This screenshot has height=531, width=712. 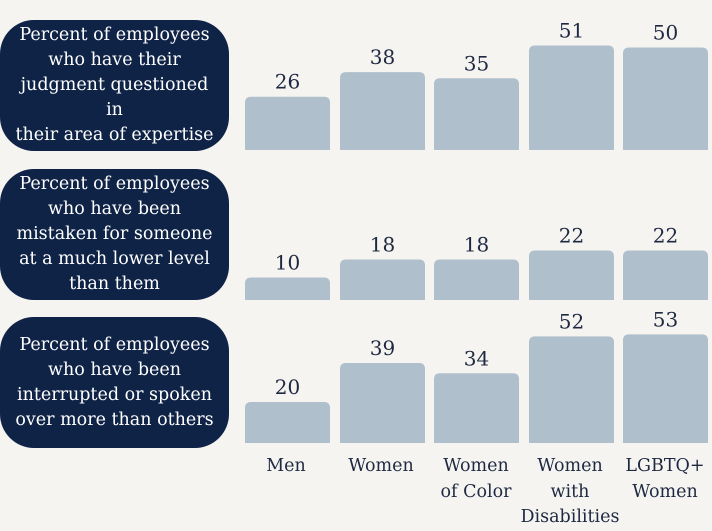 What do you see at coordinates (382, 57) in the screenshot?
I see `value-label-judgment-questioned-women: 38` at bounding box center [382, 57].